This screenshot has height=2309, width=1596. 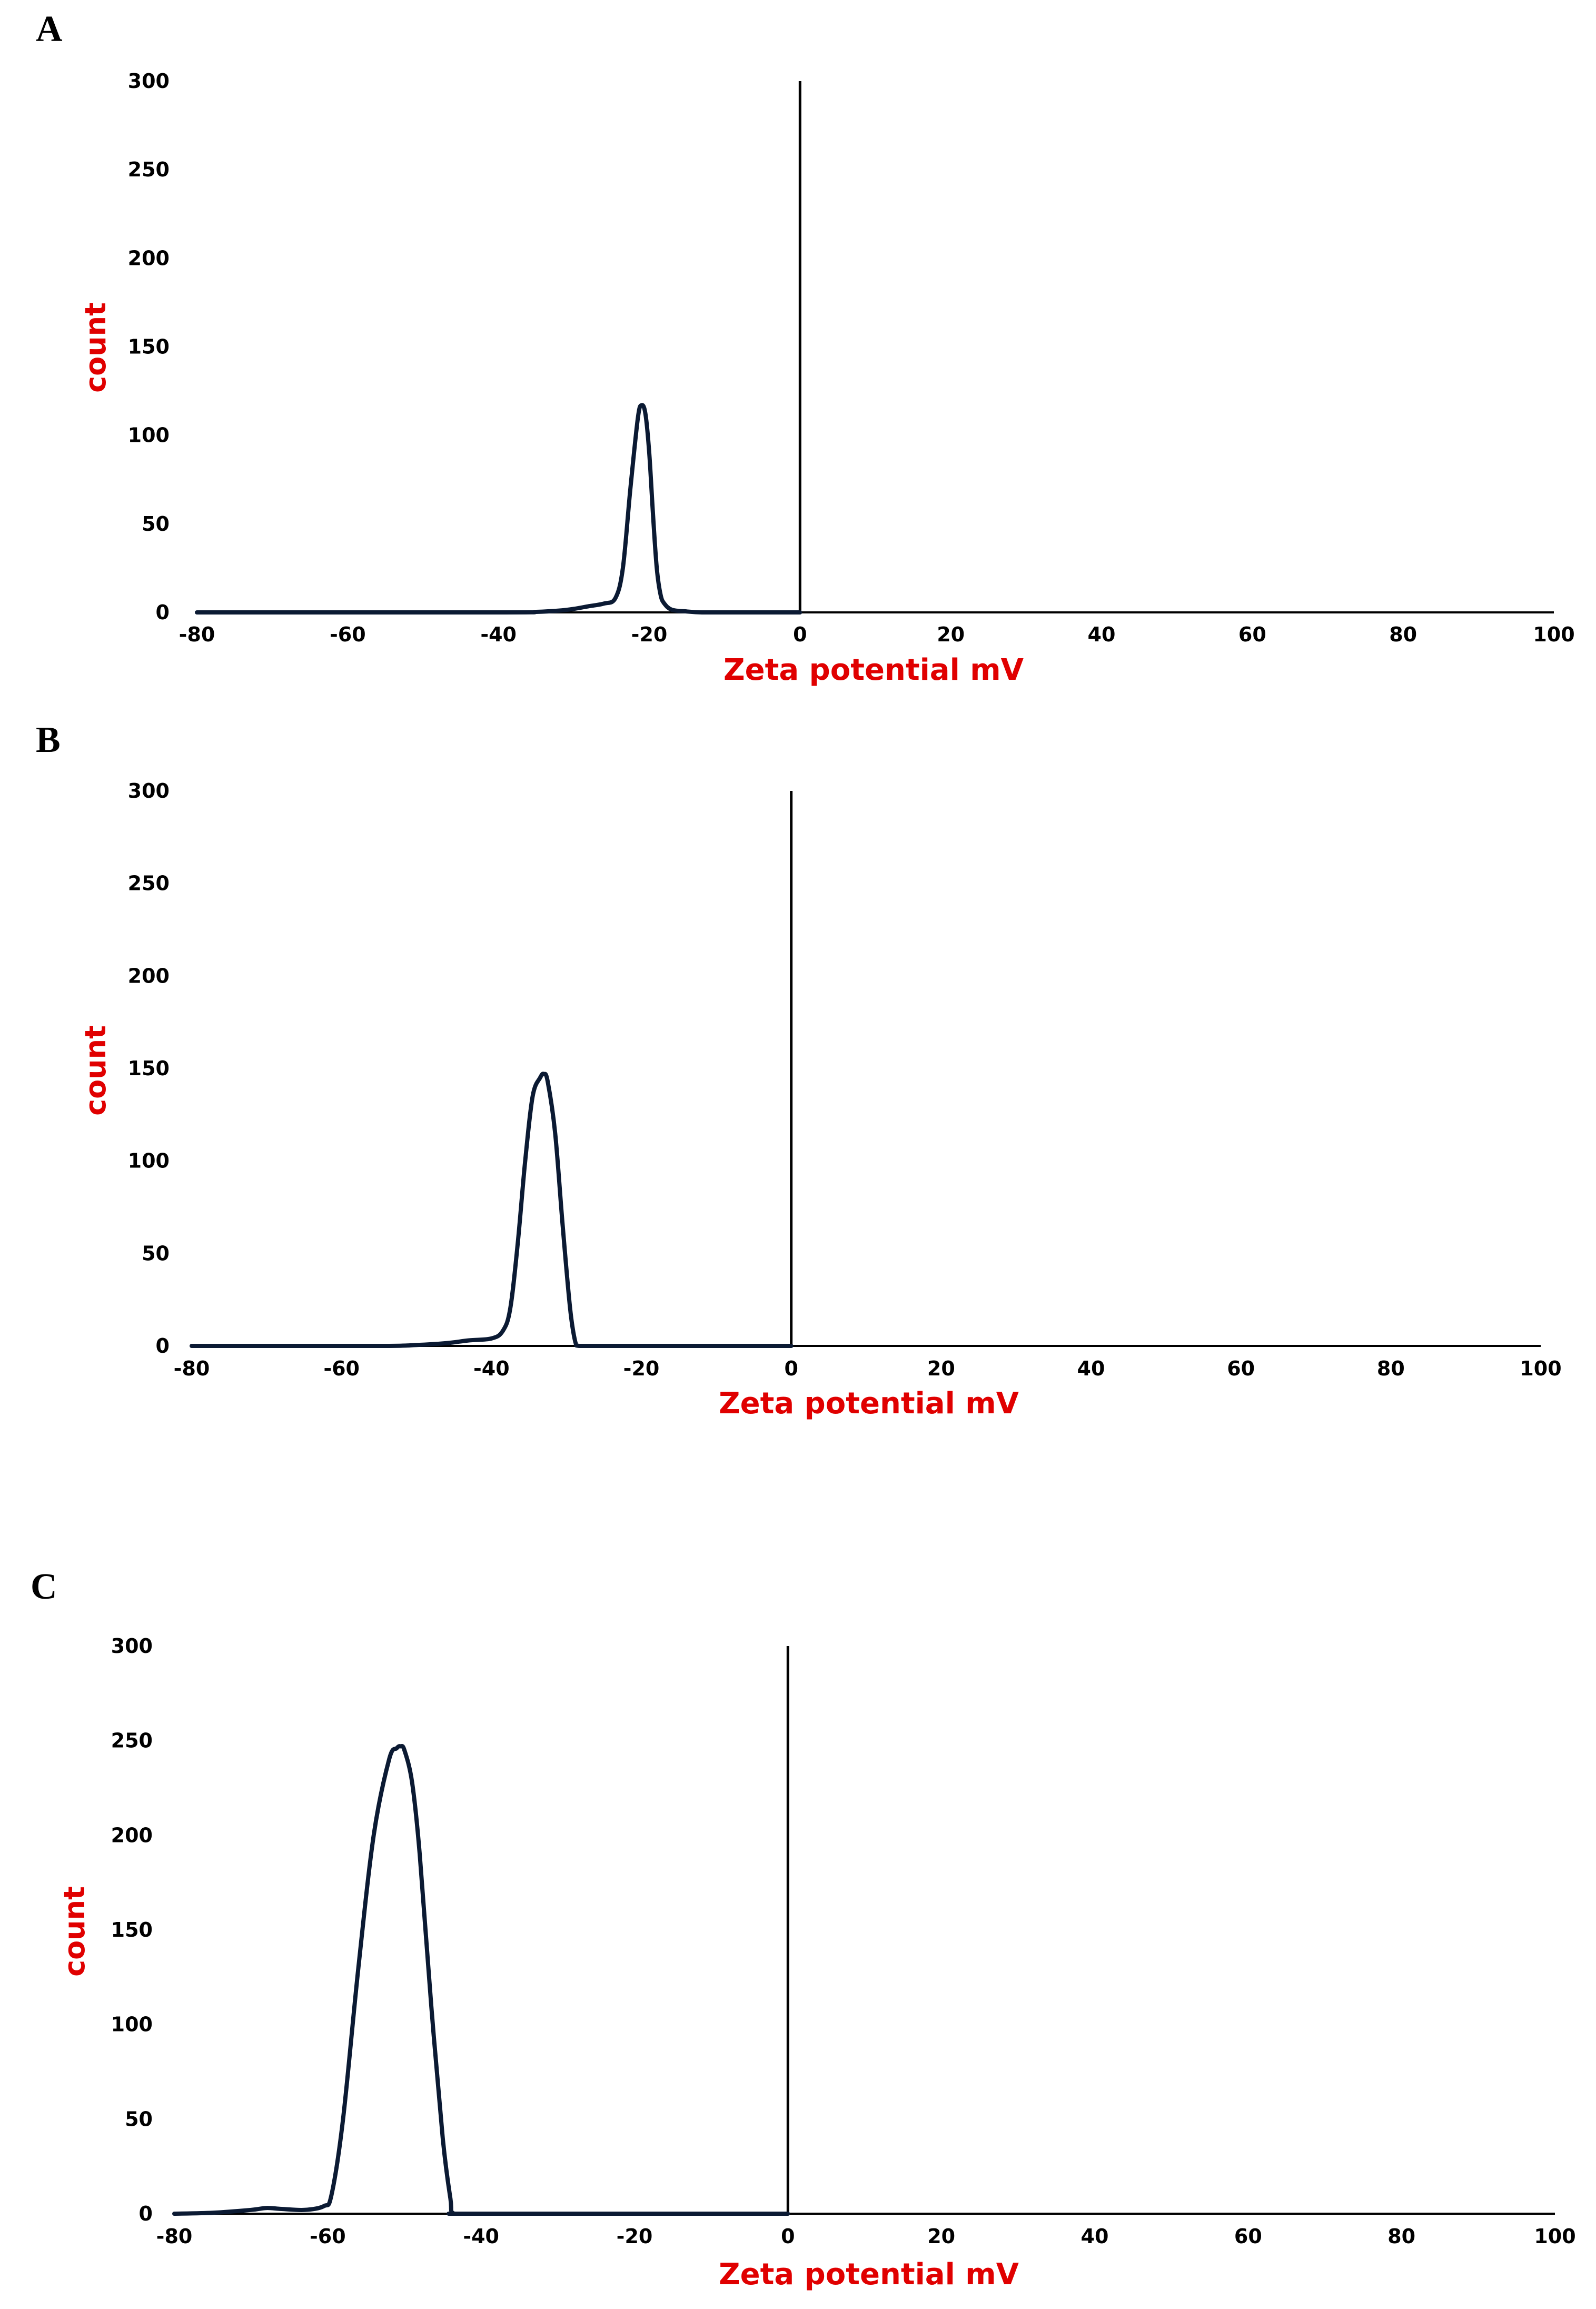 I want to click on panel-letter: B, so click(x=48, y=740).